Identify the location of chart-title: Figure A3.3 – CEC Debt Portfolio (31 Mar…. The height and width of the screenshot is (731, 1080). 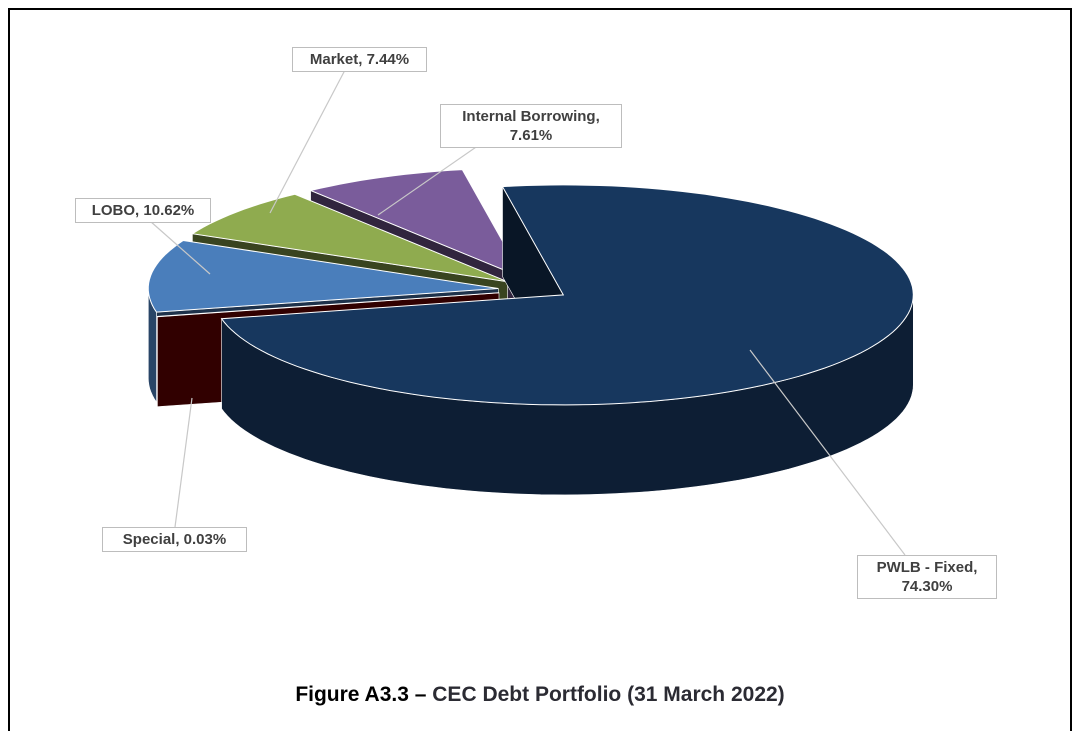
(540, 695).